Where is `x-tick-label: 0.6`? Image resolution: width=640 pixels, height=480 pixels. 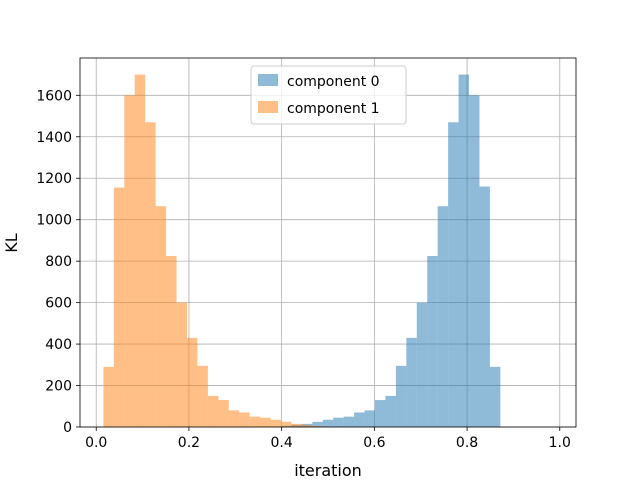
x-tick-label: 0.6 is located at coordinates (374, 443).